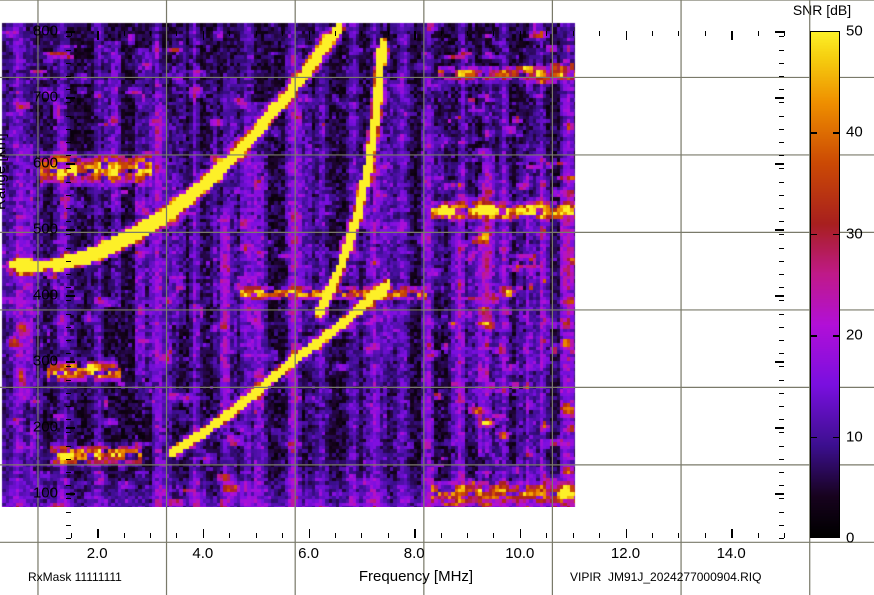  Describe the element at coordinates (850, 538) in the screenshot. I see `colorbar-tick-label: 0` at that location.